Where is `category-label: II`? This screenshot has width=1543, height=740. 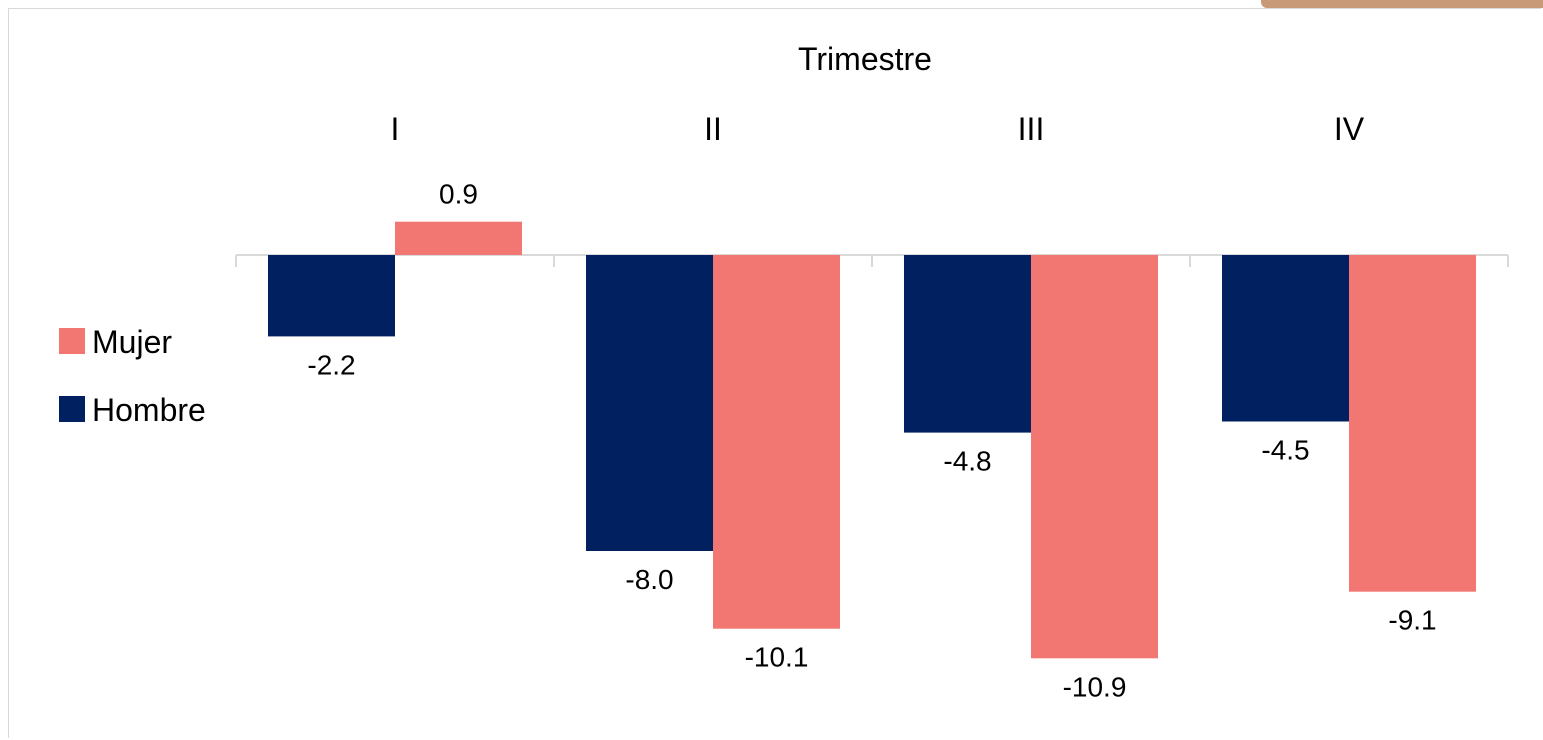 category-label: II is located at coordinates (713, 129).